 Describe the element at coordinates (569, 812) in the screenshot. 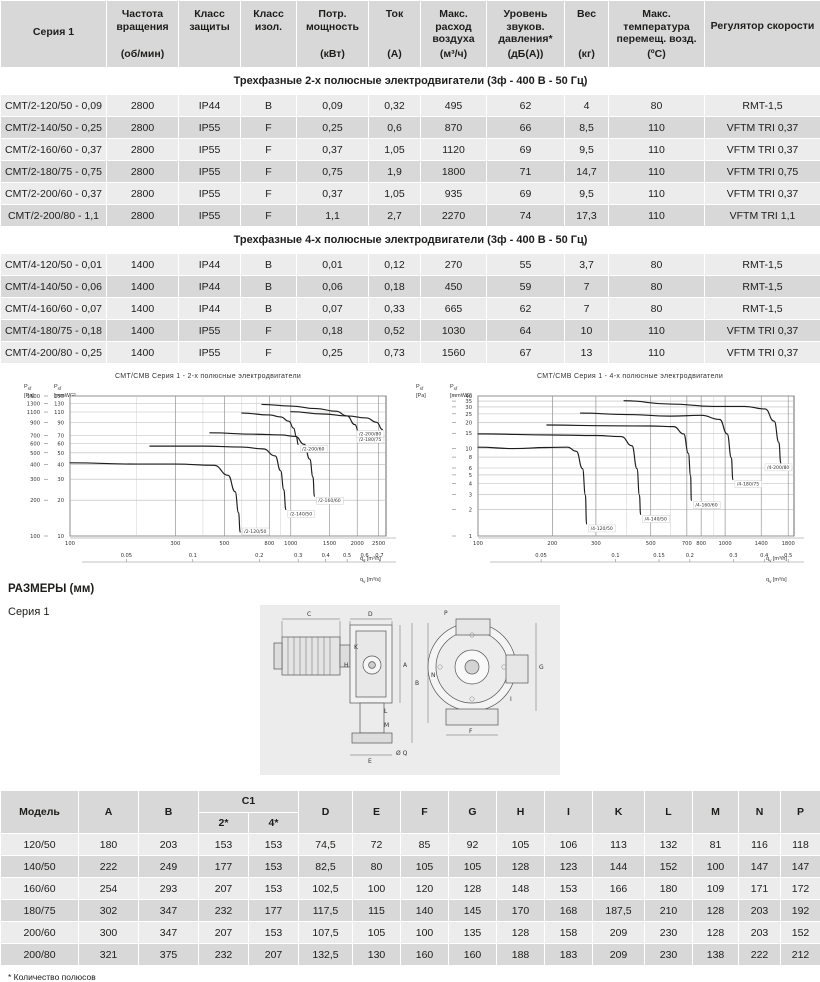

I see `dim-col-I: I` at that location.